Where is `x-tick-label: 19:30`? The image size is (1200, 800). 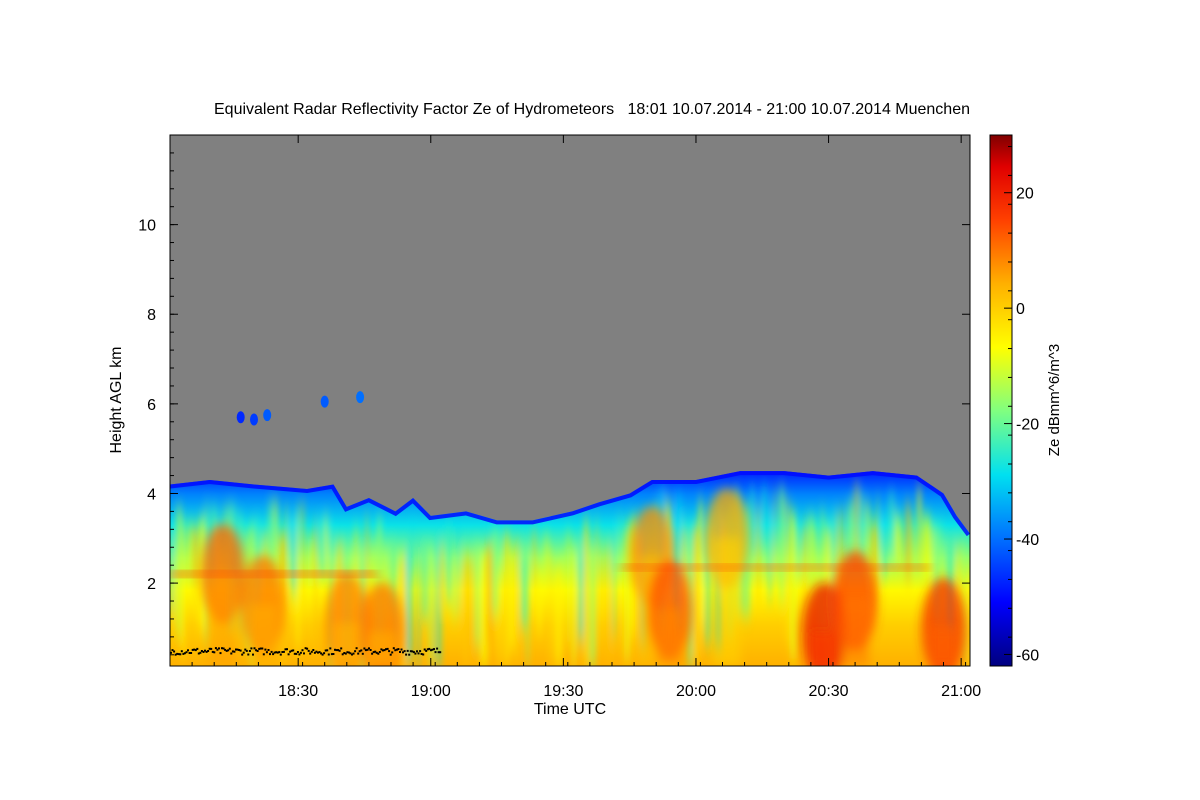
x-tick-label: 19:30 is located at coordinates (563, 691).